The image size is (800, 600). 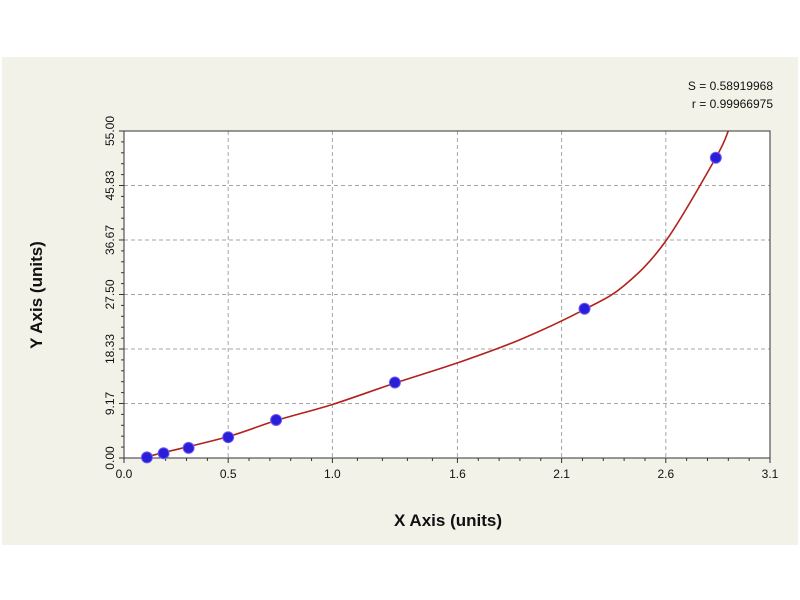 What do you see at coordinates (561, 474) in the screenshot?
I see `x-tick-label: 2.1` at bounding box center [561, 474].